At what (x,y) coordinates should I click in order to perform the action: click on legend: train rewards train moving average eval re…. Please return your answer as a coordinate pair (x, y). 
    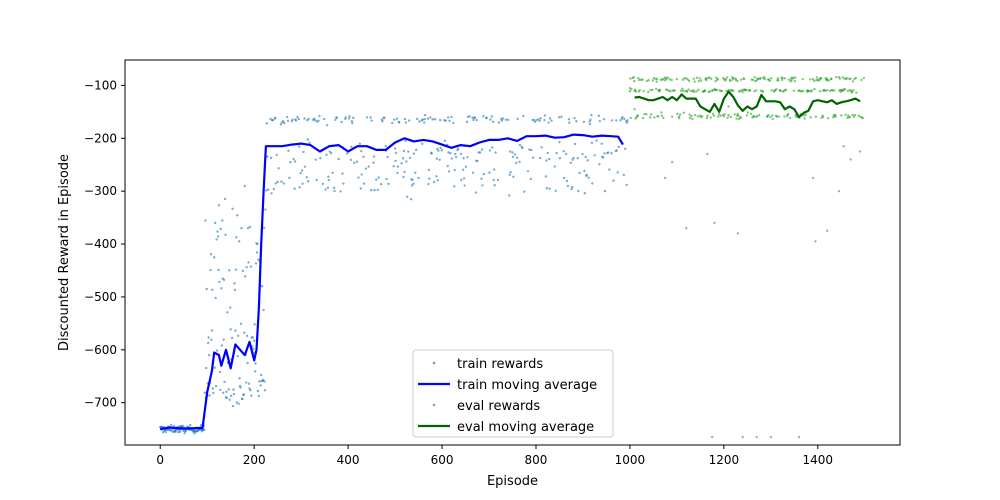
    Looking at the image, I should click on (513, 393).